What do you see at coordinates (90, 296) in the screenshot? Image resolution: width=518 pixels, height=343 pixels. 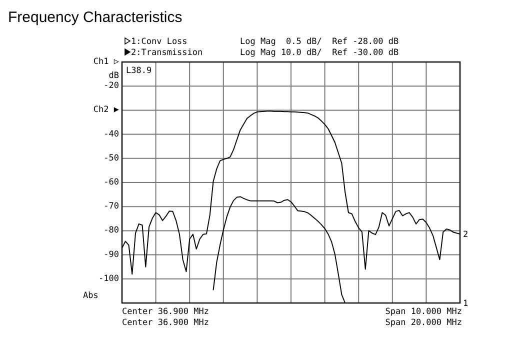 I see `text: Abs` at bounding box center [90, 296].